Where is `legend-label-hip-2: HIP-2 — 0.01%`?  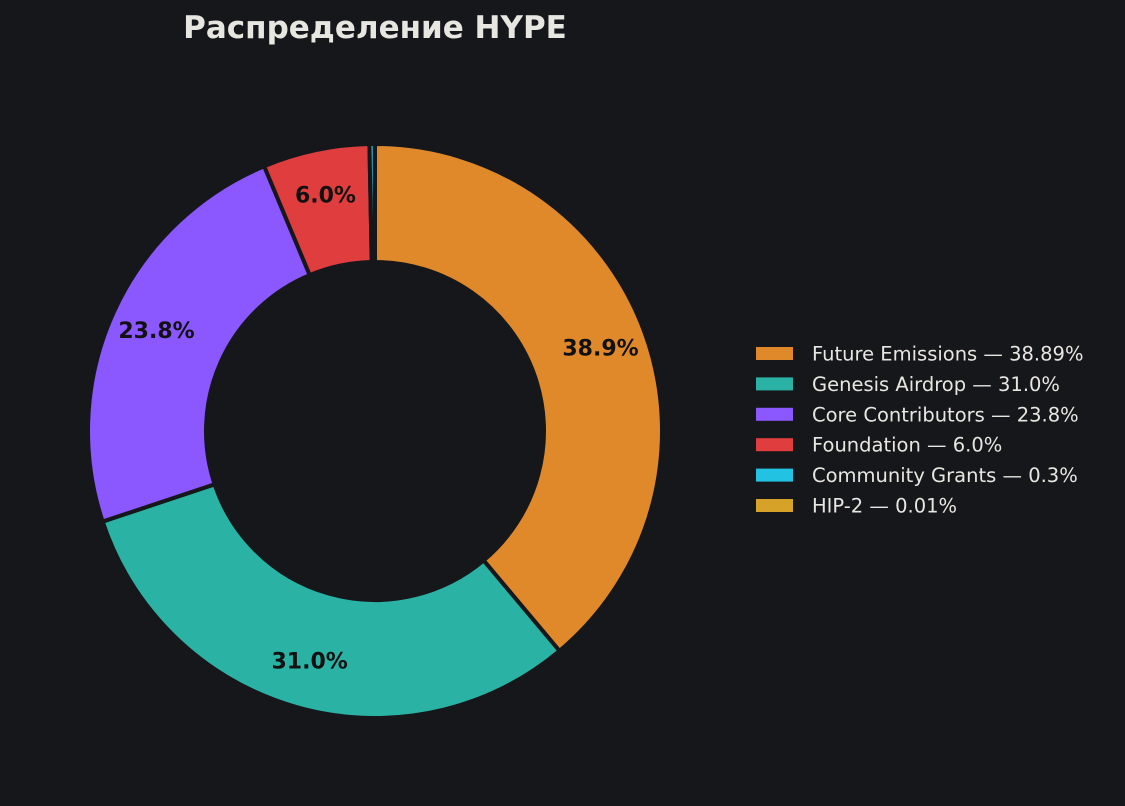 legend-label-hip-2: HIP-2 — 0.01% is located at coordinates (884, 506).